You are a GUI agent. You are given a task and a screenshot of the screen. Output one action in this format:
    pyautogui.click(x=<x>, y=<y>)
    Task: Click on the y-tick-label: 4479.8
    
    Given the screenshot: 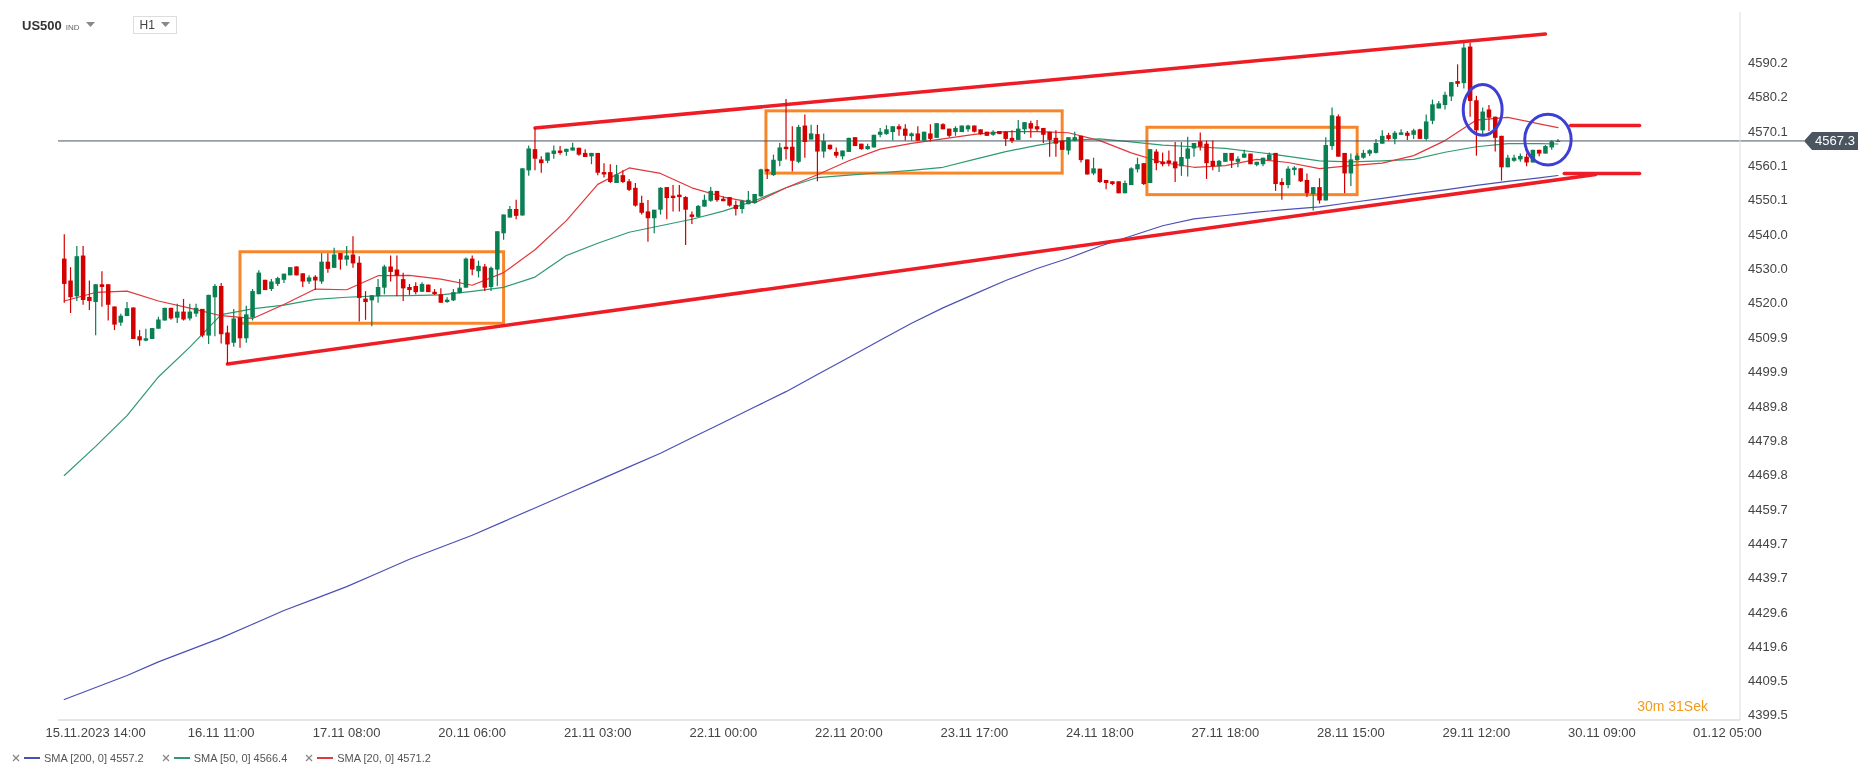 What is the action you would take?
    pyautogui.click(x=1768, y=440)
    